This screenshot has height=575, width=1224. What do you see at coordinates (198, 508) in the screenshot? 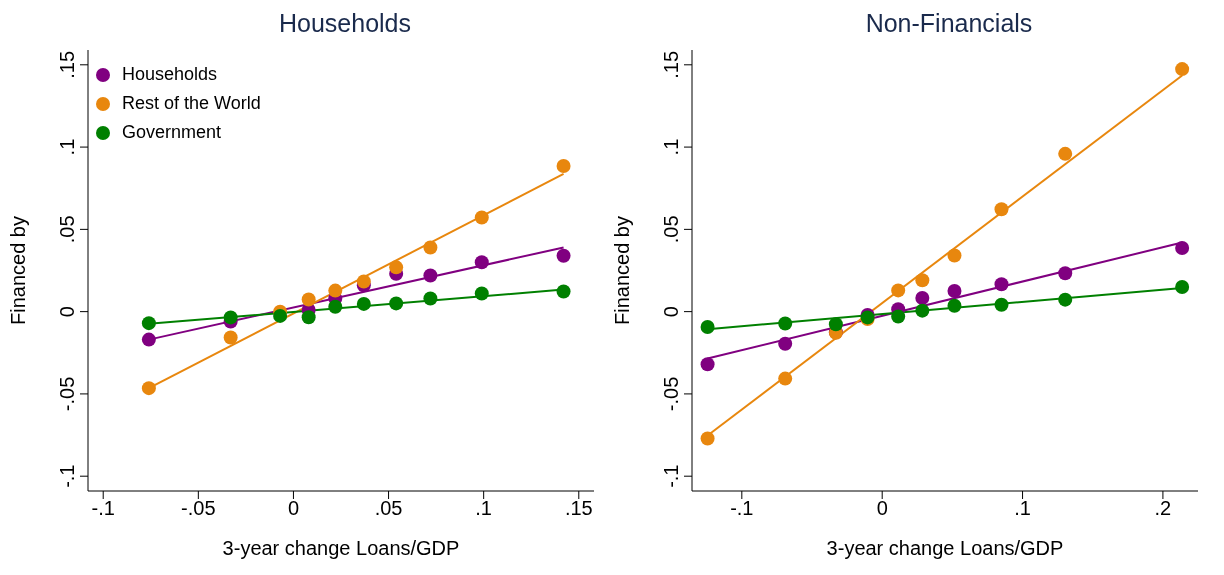
I see `x-tick-label: -.05` at bounding box center [198, 508].